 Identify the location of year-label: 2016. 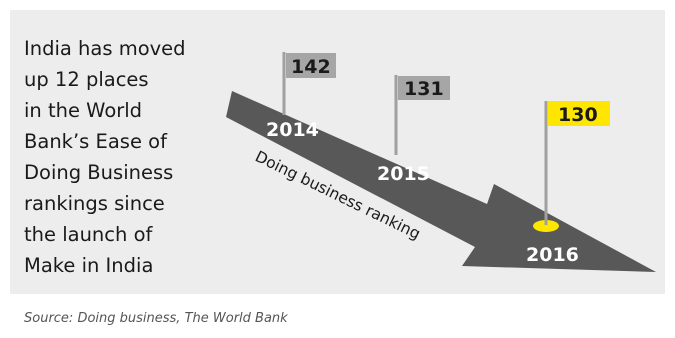
(552, 255).